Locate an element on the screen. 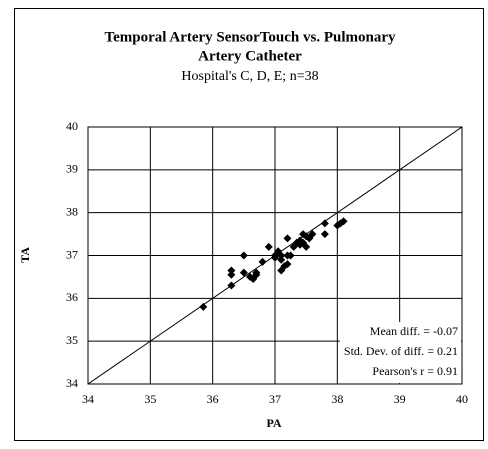 The width and height of the screenshot is (488, 449). annotation-box is located at coordinates (400, 352).